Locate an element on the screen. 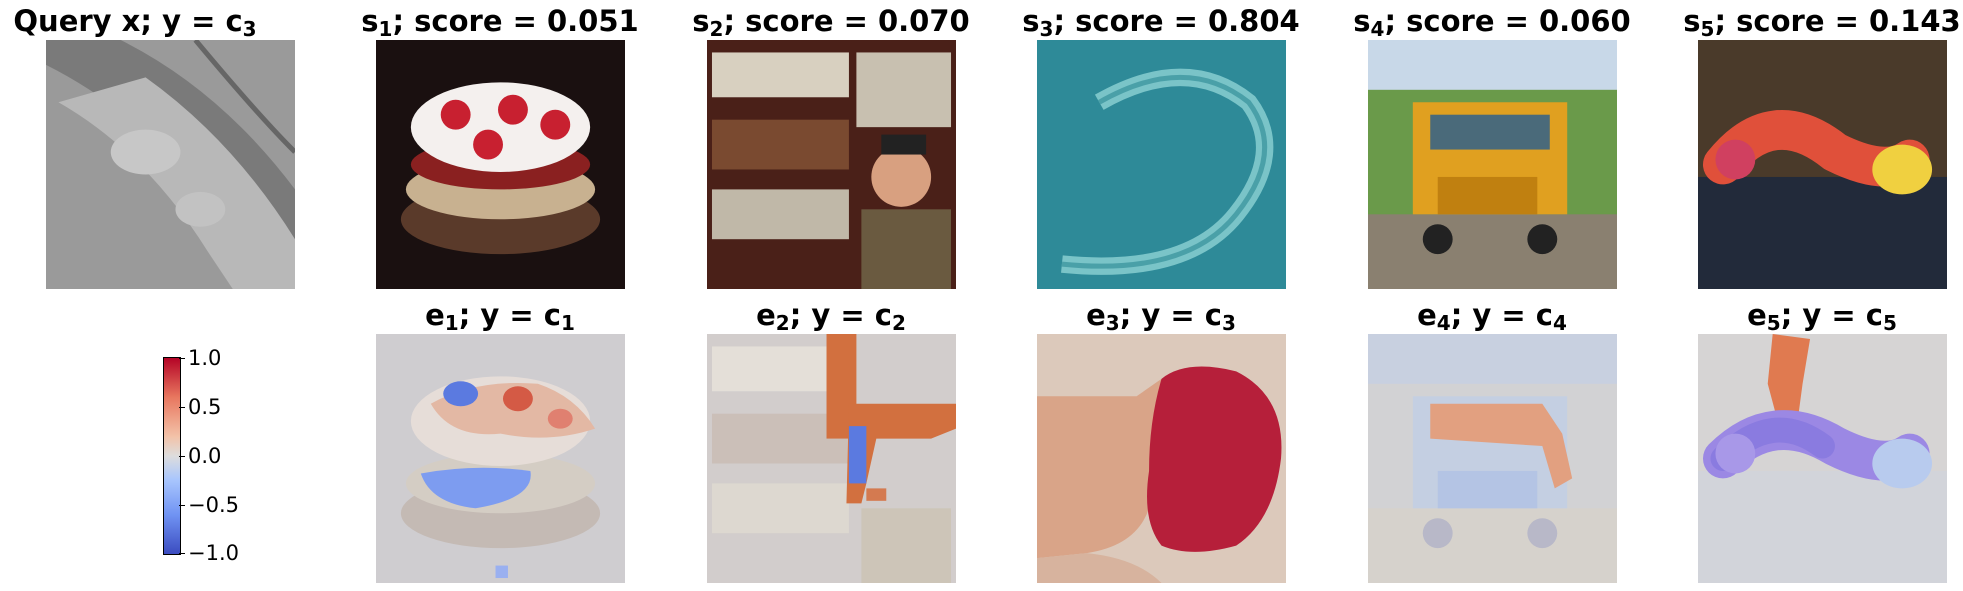  colorbar-label-max: 1.0 is located at coordinates (205, 358).